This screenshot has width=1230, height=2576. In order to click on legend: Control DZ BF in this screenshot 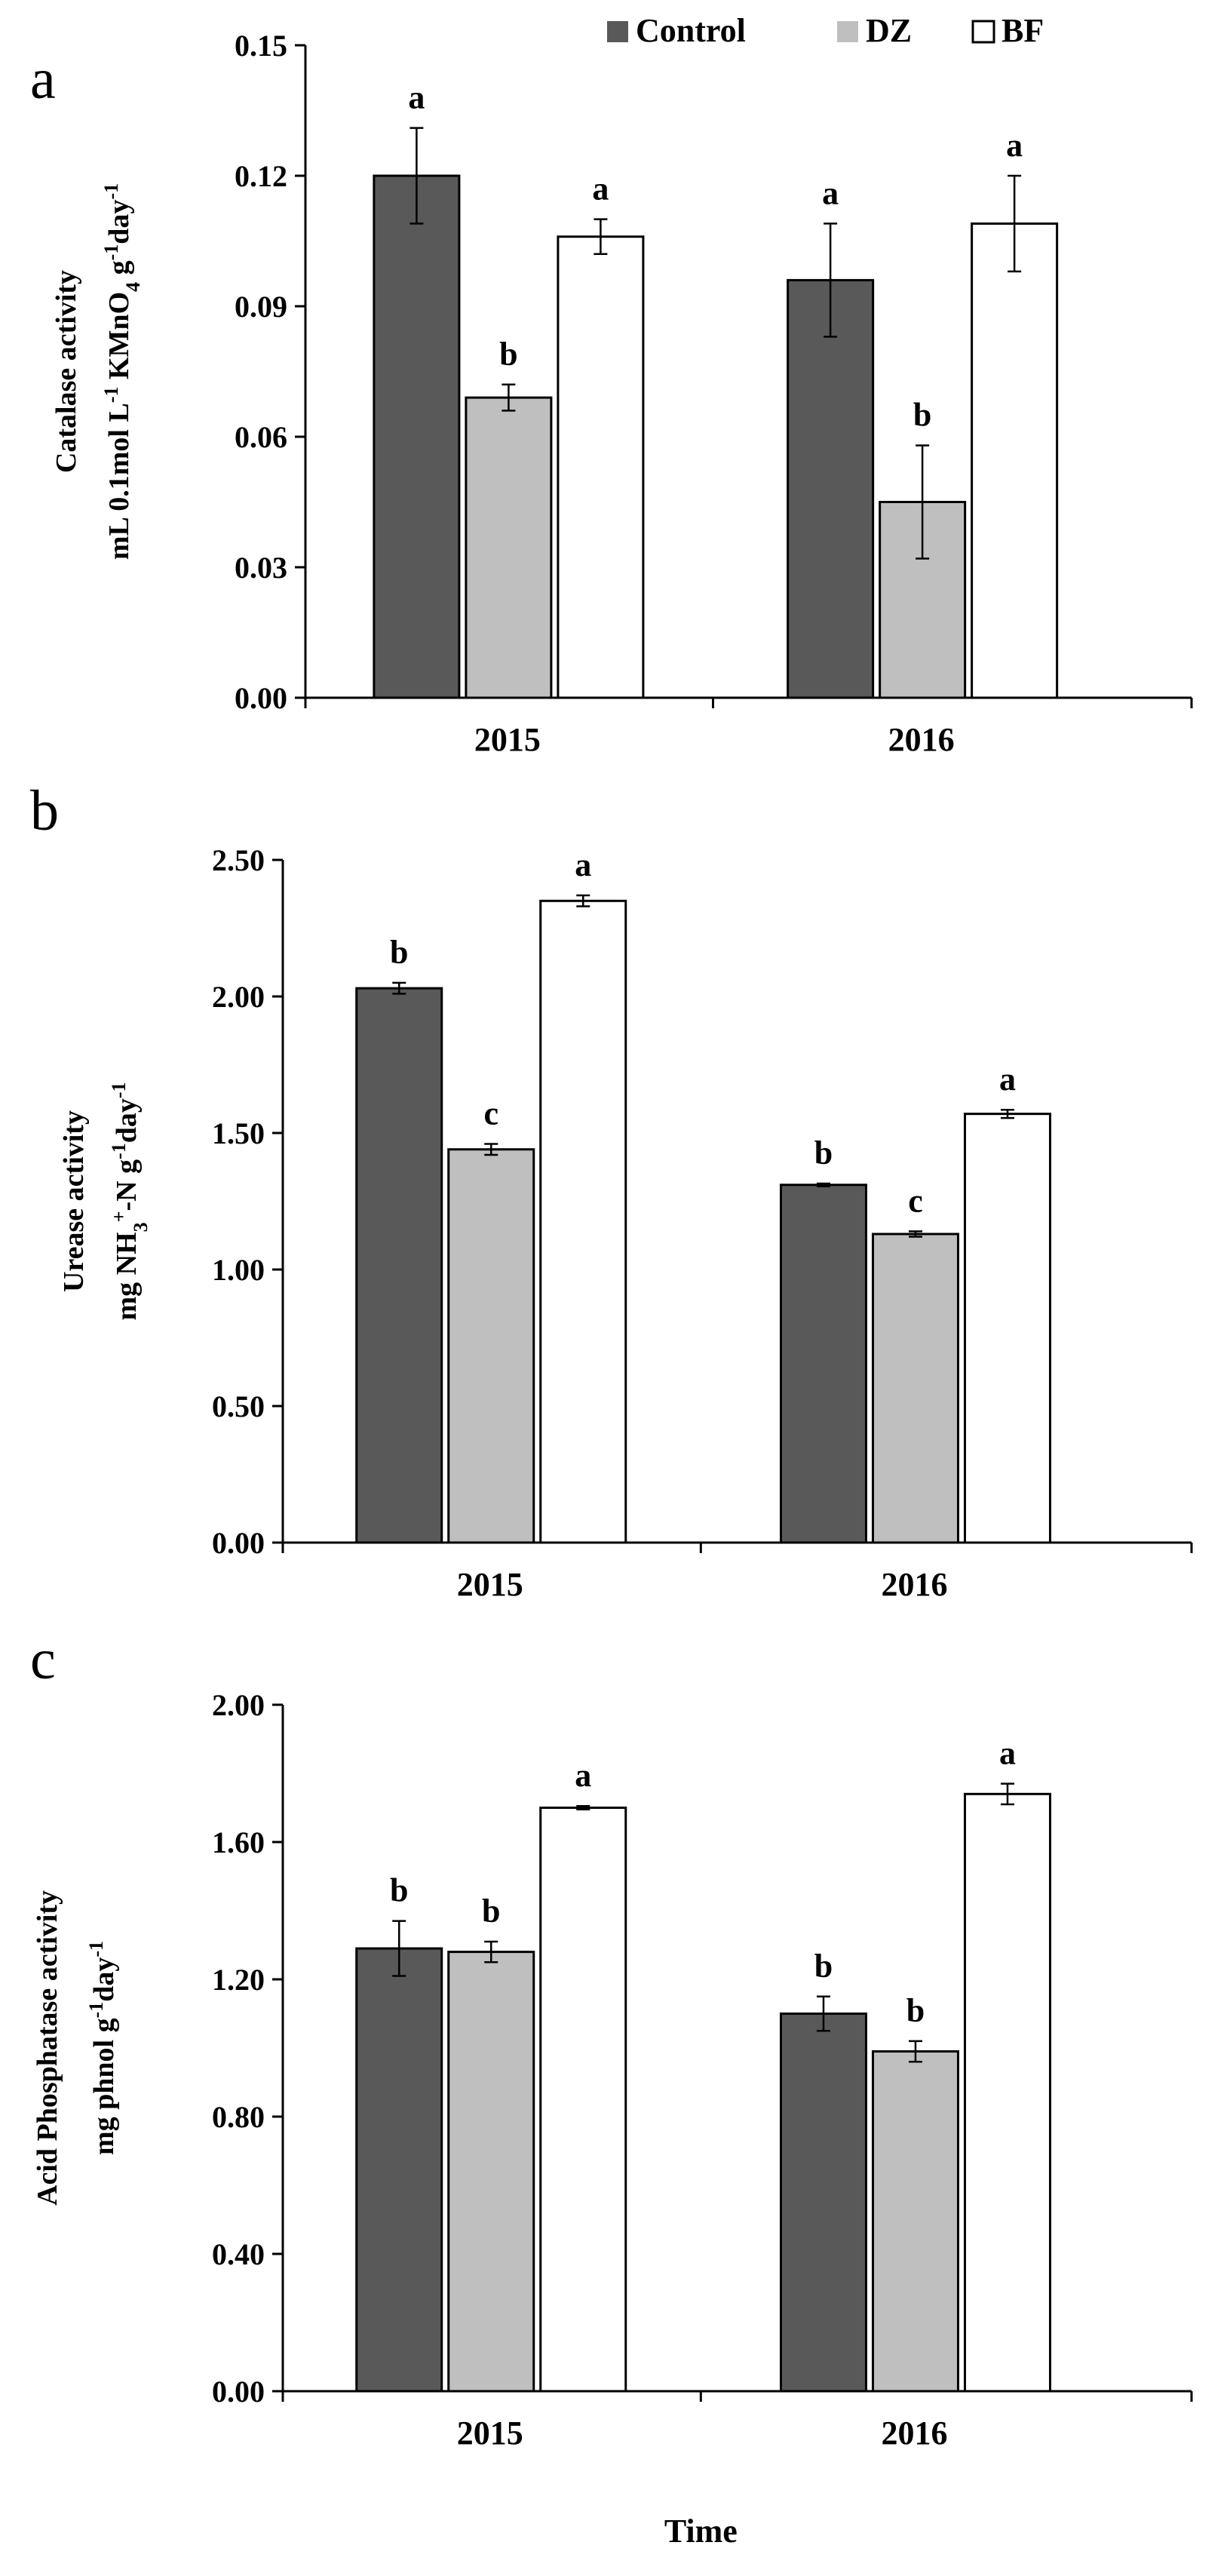, I will do `click(825, 30)`.